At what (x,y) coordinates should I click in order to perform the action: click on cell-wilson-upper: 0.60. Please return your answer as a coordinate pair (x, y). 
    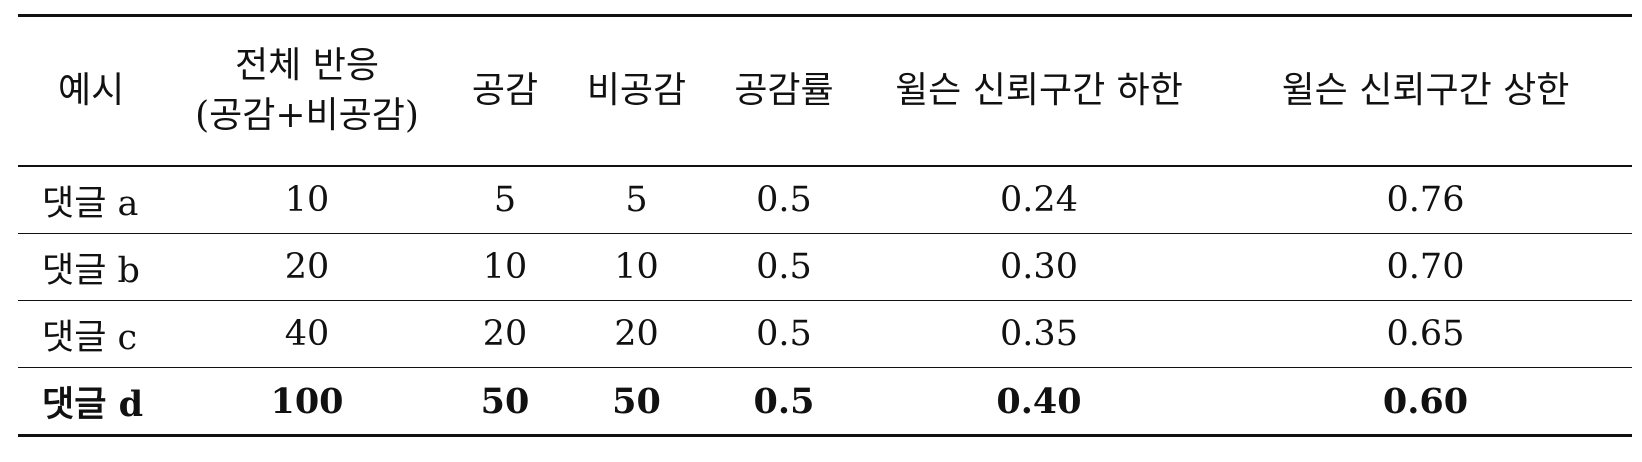
    Looking at the image, I should click on (1425, 402).